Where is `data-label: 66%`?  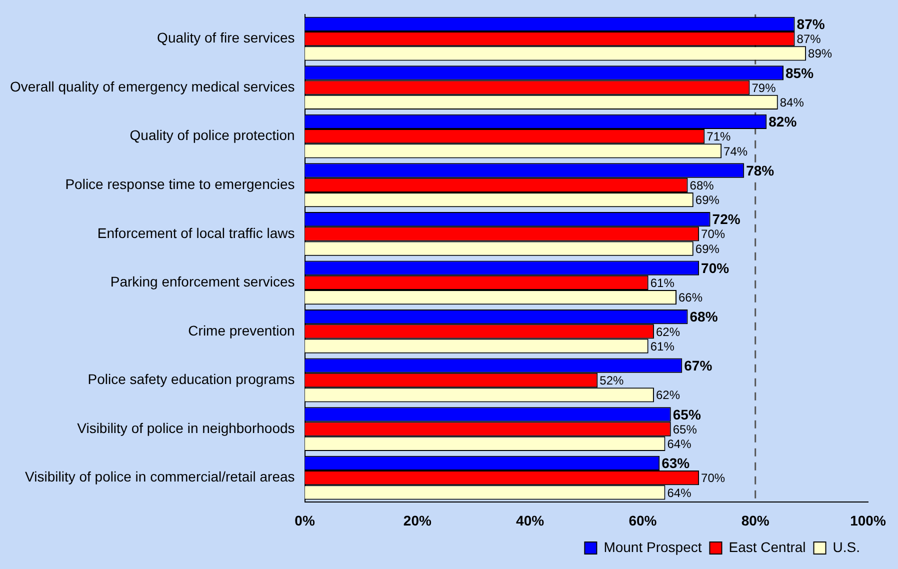 data-label: 66% is located at coordinates (690, 297).